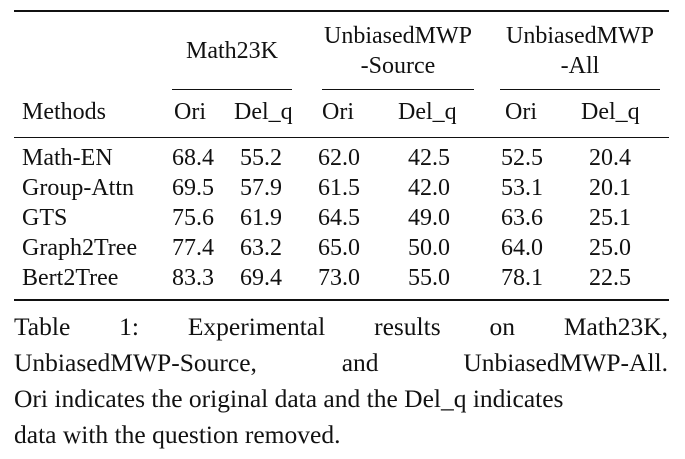 The width and height of the screenshot is (685, 459). I want to click on value-cell: 65.0, so click(339, 248).